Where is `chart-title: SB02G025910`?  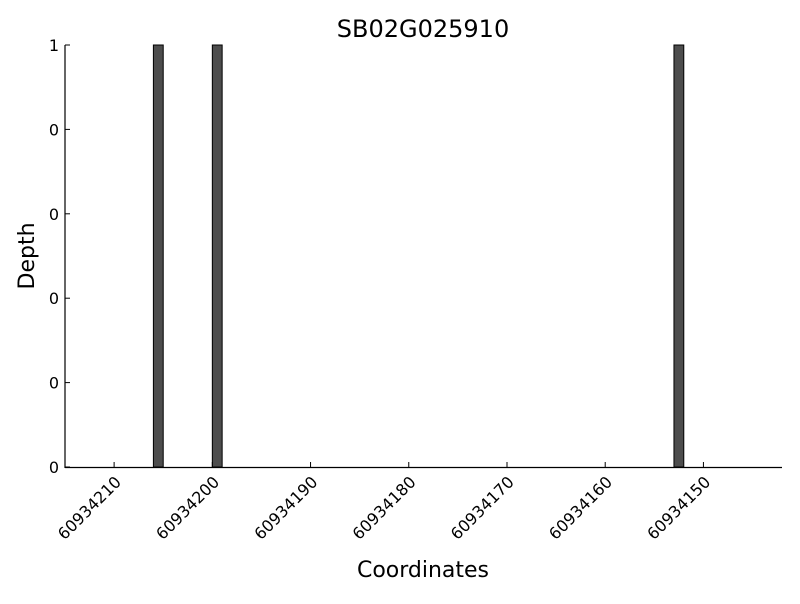
chart-title: SB02G025910 is located at coordinates (423, 29).